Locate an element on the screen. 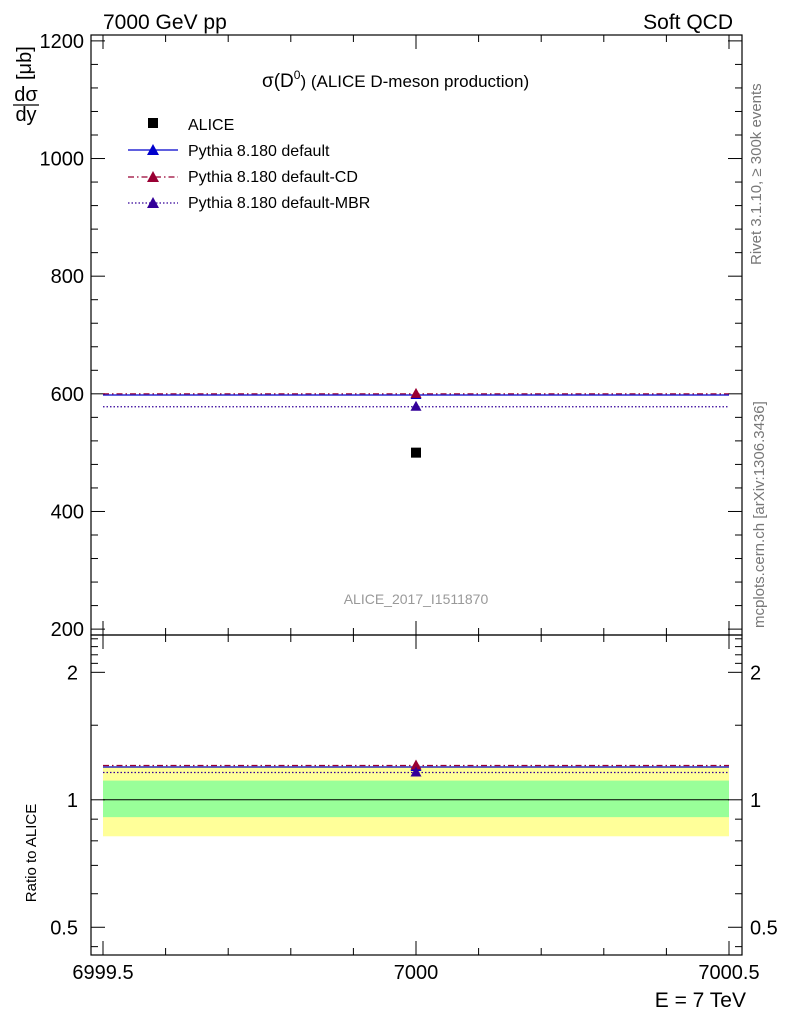 The width and height of the screenshot is (786, 1024). data-point-alice is located at coordinates (416, 452).